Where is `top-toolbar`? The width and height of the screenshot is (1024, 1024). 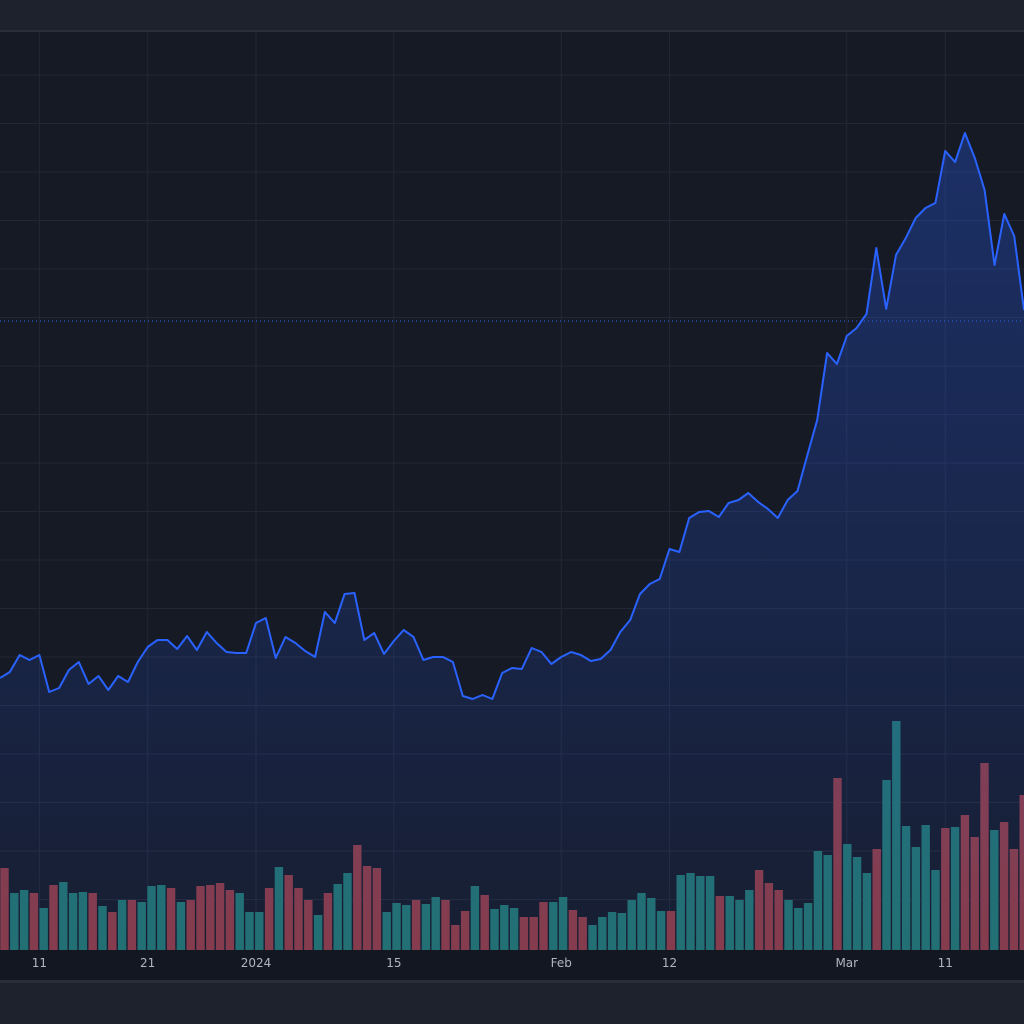
top-toolbar is located at coordinates (512, 16).